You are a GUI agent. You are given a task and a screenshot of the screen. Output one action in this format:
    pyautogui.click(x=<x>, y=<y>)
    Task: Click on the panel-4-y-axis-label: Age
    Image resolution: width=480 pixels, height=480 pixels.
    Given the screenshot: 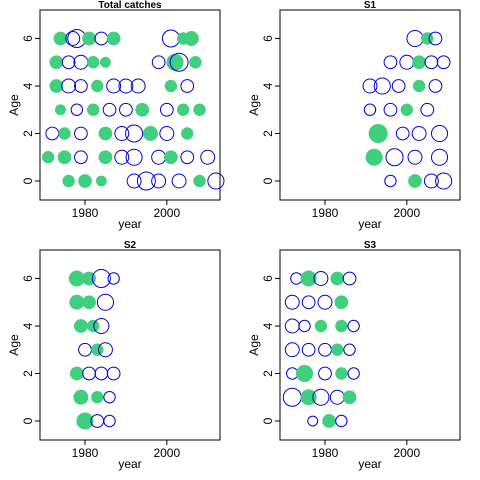 What is the action you would take?
    pyautogui.click(x=254, y=345)
    